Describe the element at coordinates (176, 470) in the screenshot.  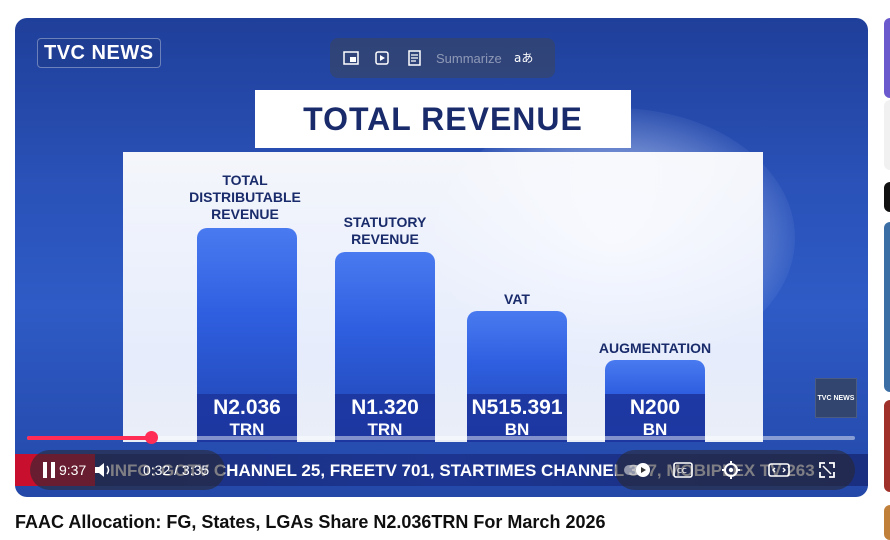
I see `time-display: 0:32 / 3:35` at that location.